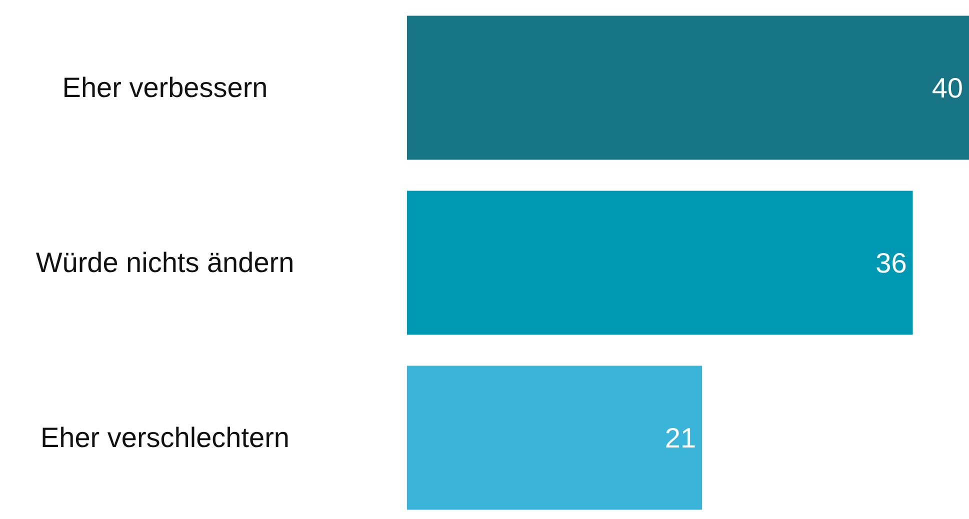 The image size is (969, 519). Describe the element at coordinates (165, 262) in the screenshot. I see `y-tick-label: Würde nichts ändern` at that location.